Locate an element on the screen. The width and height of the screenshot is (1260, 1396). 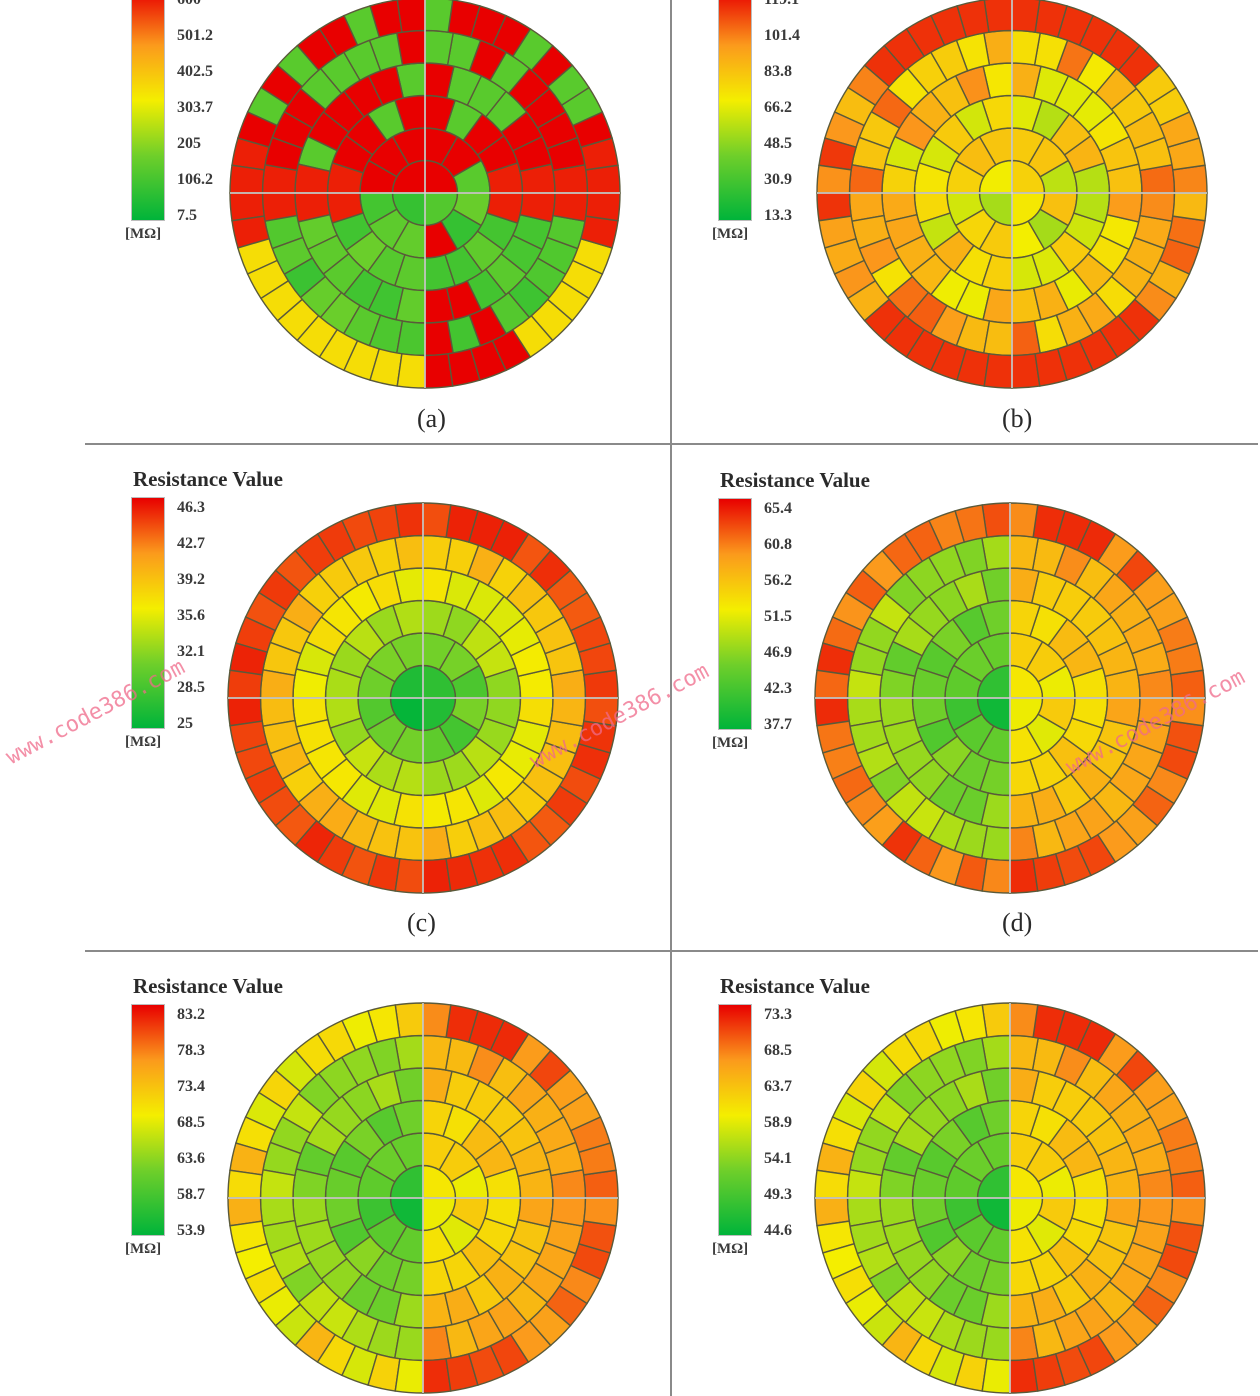
panel-e-colorbar-tick: 78.3 is located at coordinates (191, 1050).